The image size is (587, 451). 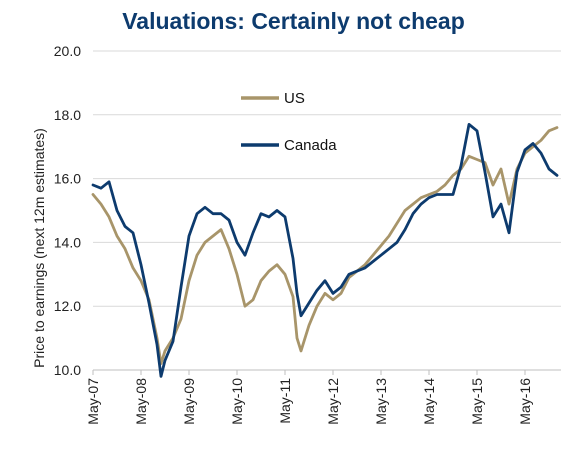 I want to click on x-tick-label: May-10, so click(x=237, y=401).